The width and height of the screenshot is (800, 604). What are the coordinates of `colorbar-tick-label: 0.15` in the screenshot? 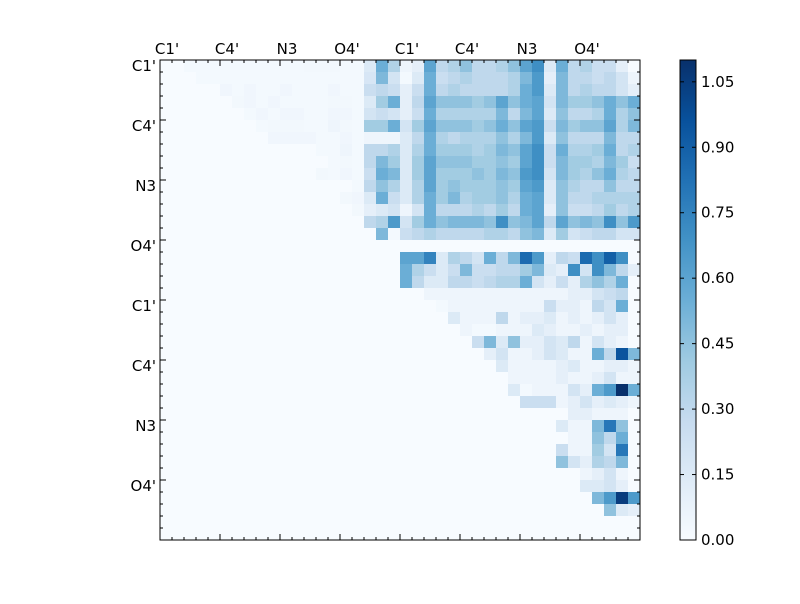 It's located at (717, 475).